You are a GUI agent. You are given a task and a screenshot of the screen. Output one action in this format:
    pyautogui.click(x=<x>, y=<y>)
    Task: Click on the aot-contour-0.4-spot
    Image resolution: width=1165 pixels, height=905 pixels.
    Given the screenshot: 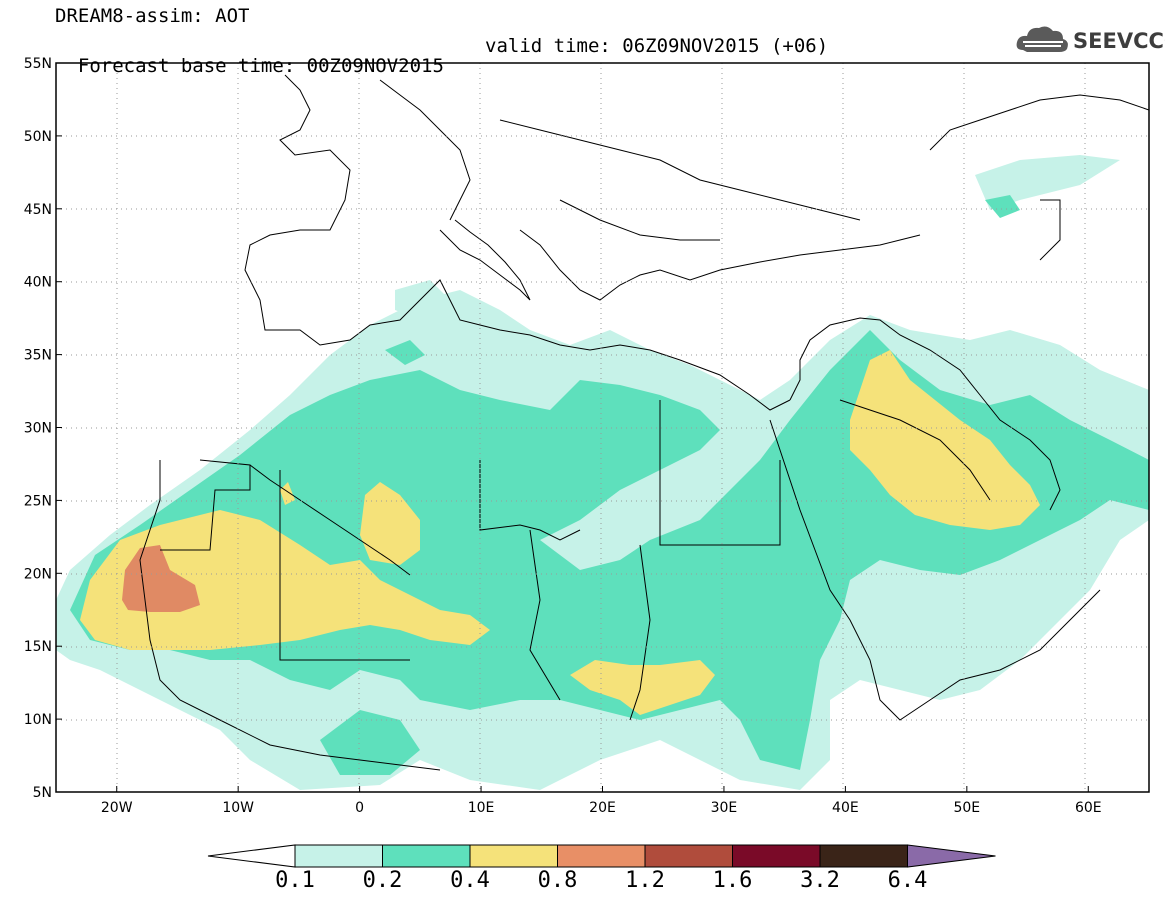 What is the action you would take?
    pyautogui.click(x=287, y=493)
    